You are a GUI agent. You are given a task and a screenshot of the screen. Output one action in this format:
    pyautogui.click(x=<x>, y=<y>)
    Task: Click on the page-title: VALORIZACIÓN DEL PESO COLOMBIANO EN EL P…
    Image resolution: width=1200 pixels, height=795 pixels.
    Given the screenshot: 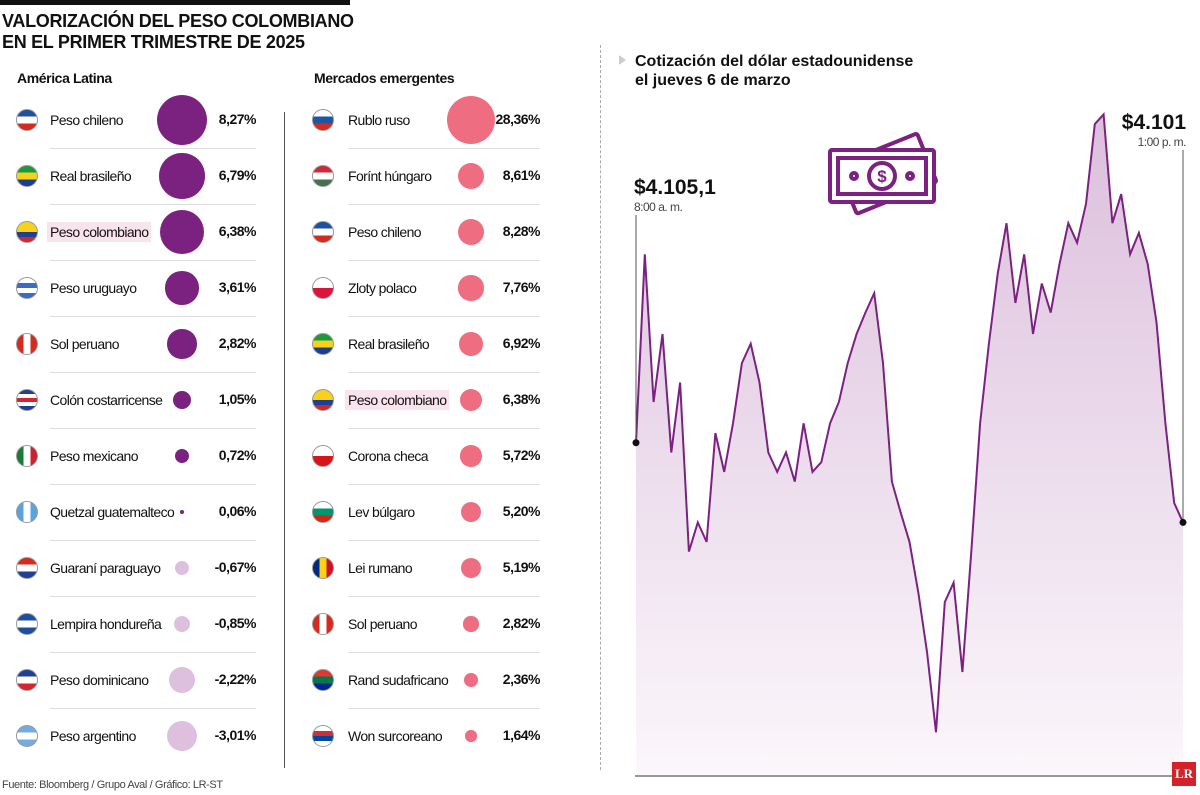 What is the action you would take?
    pyautogui.click(x=178, y=32)
    